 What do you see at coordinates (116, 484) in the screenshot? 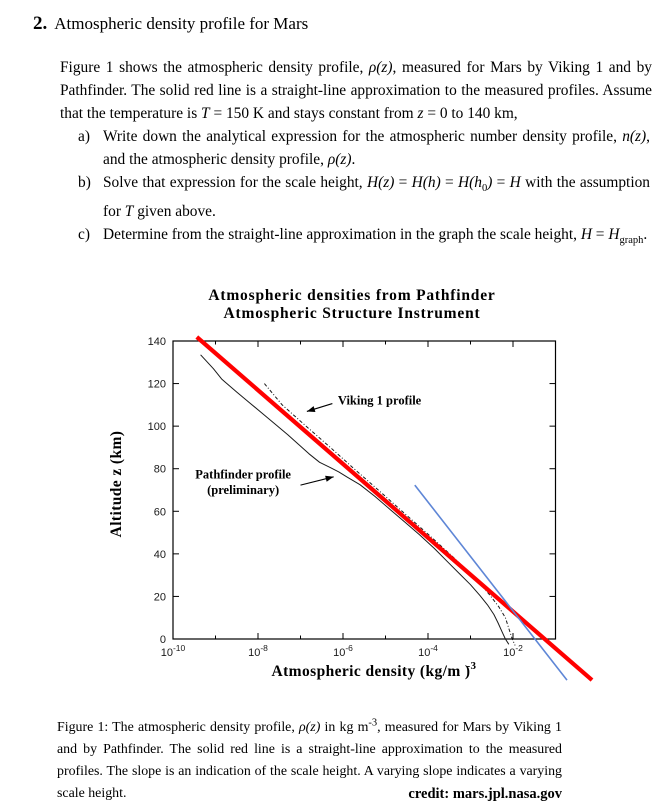
I see `y-axis-title: Altitude z (km)` at bounding box center [116, 484].